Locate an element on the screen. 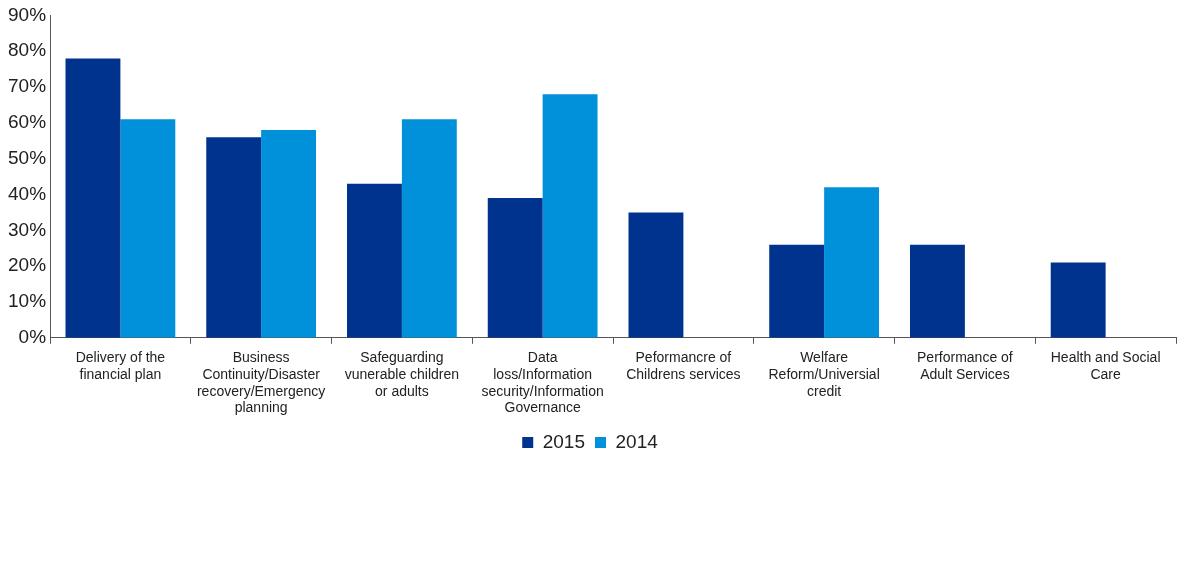 Image resolution: width=1178 pixels, height=561 pixels. y-tick-label: 50% is located at coordinates (27, 157).